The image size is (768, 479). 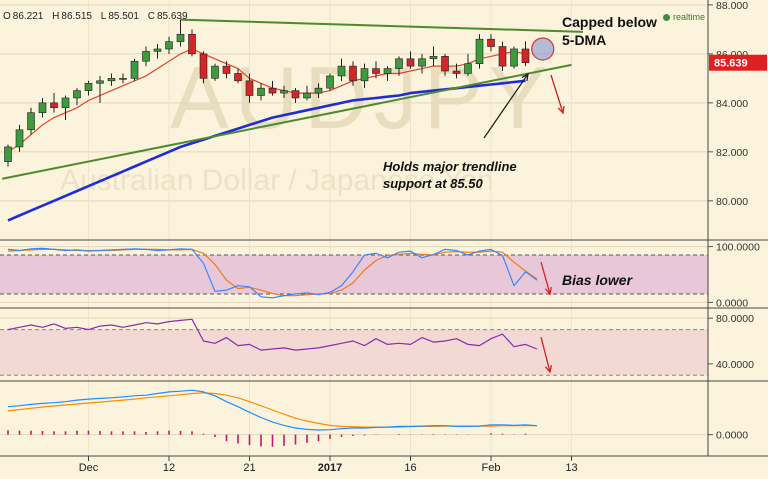 I want to click on close-label: C, so click(x=151, y=16).